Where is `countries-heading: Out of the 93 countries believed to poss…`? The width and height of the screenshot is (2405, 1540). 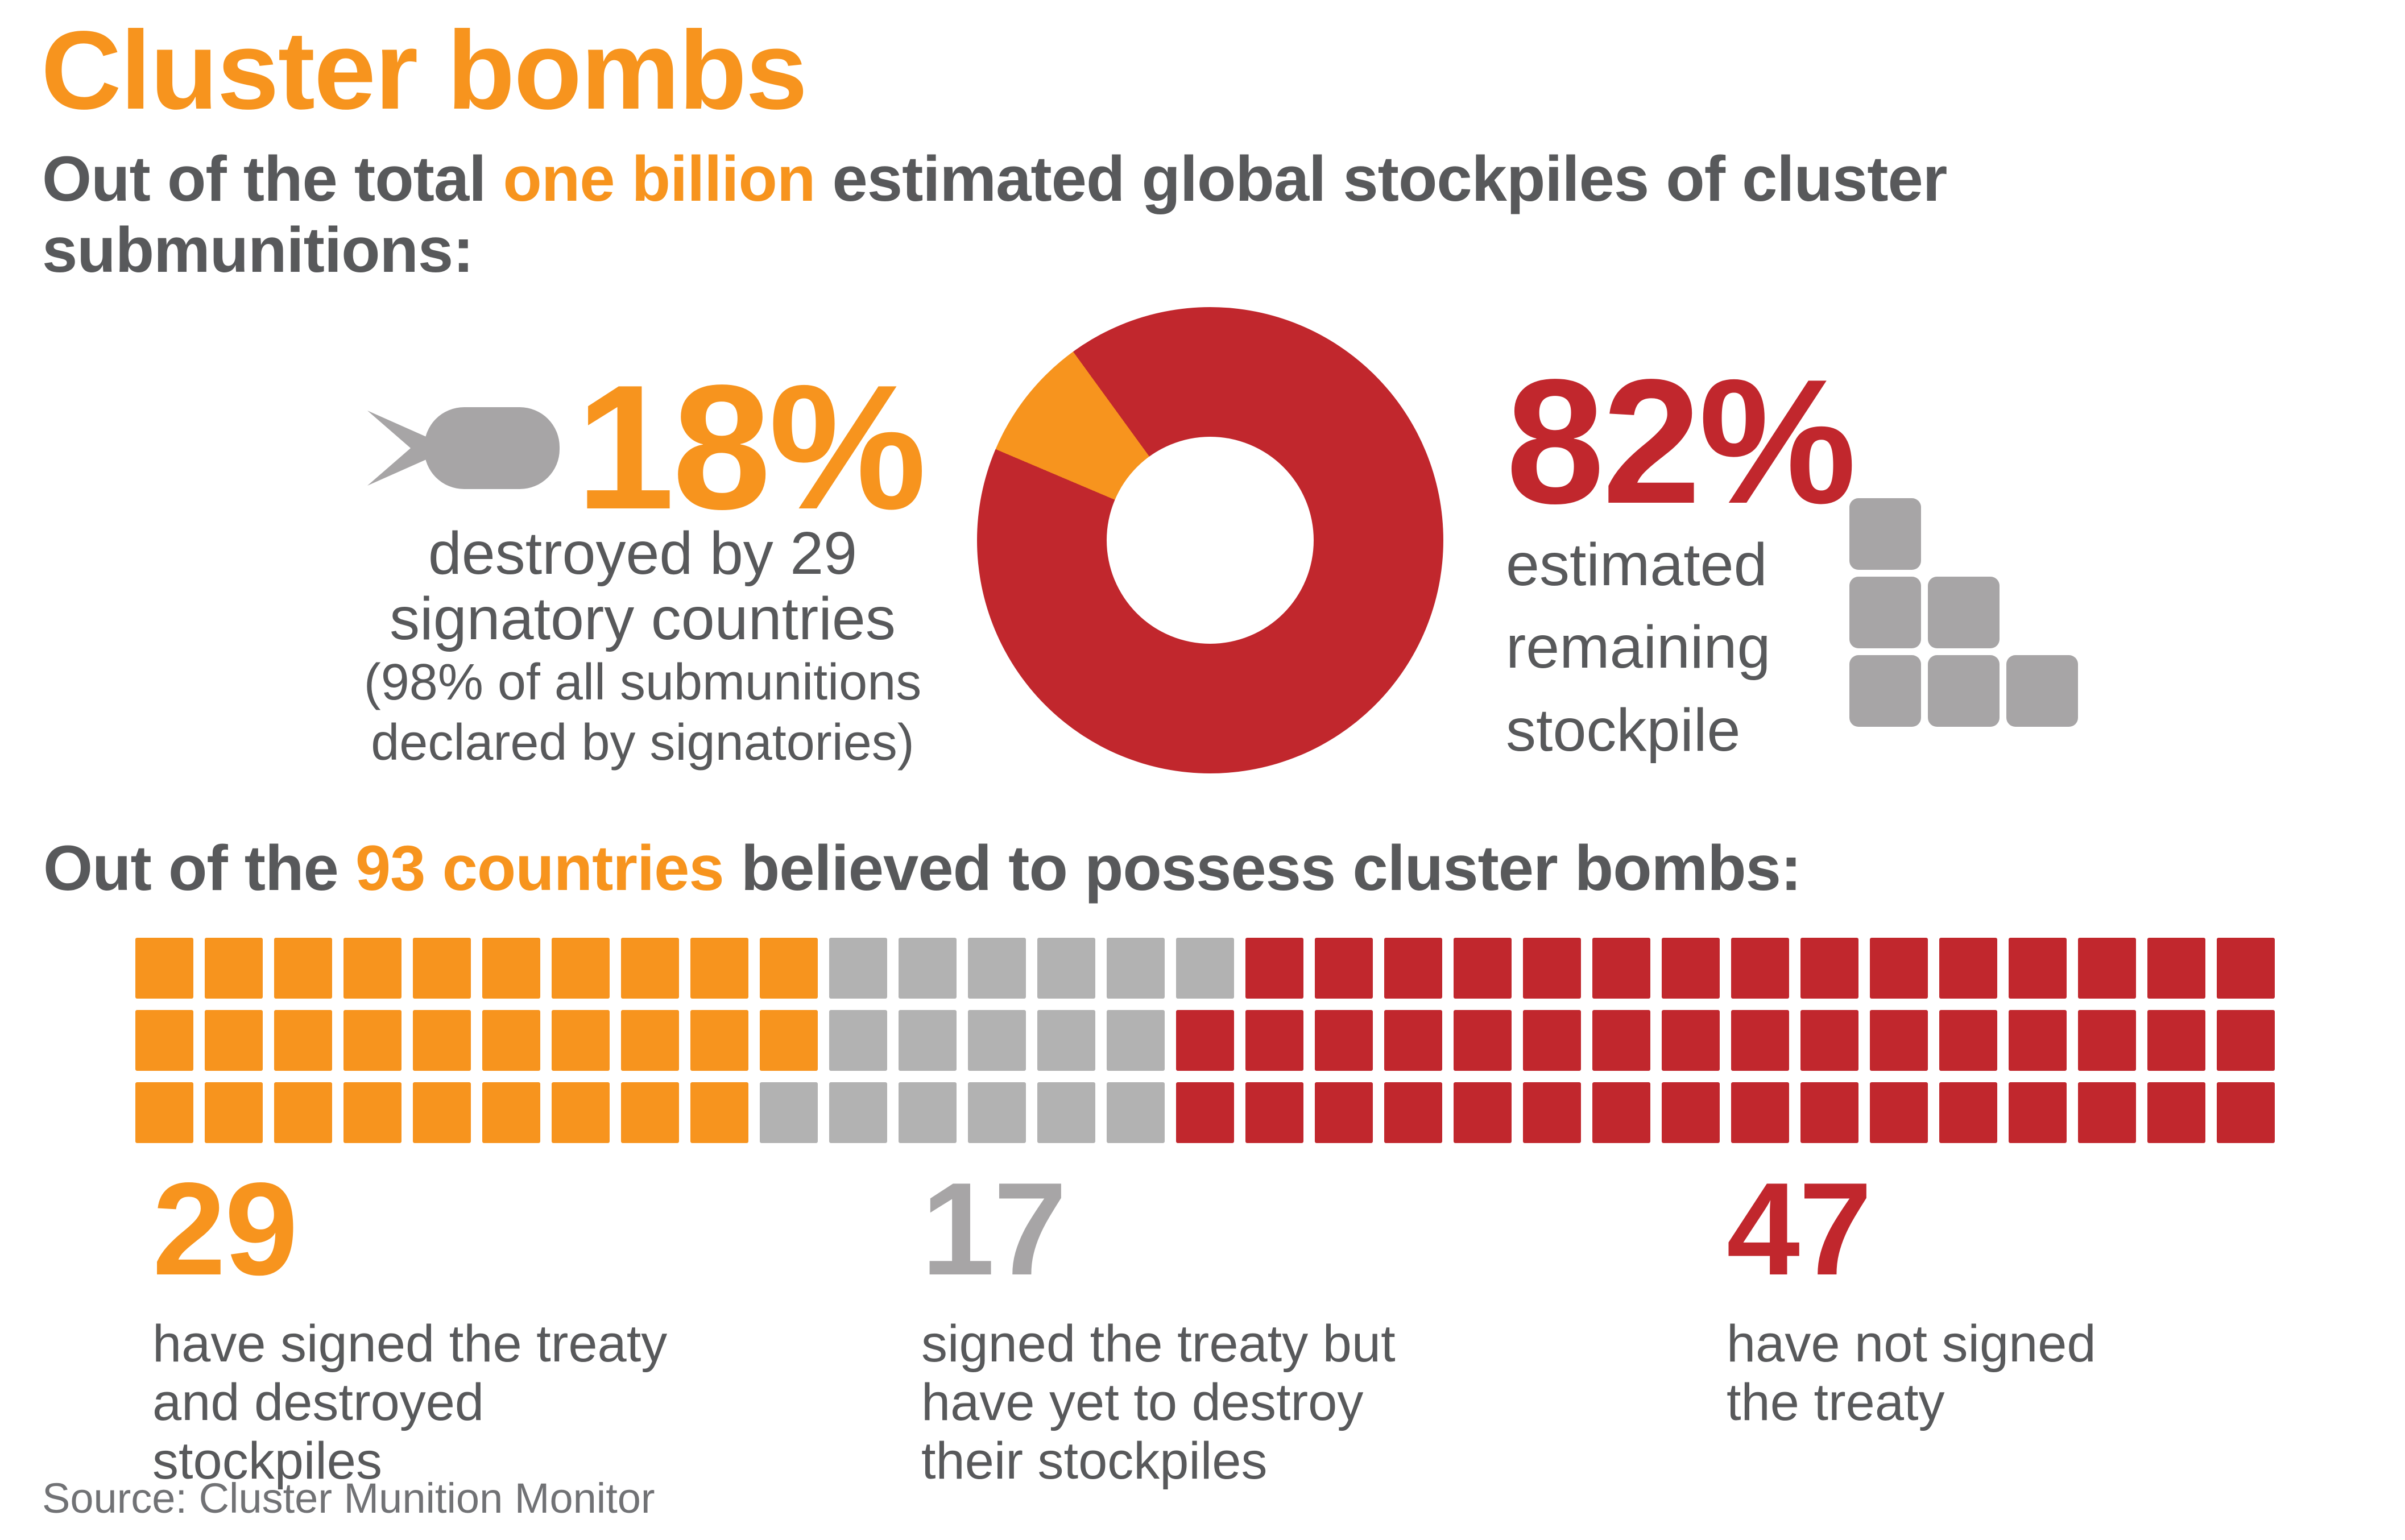
countries-heading: Out of the 93 countries believed to poss… is located at coordinates (1180, 868).